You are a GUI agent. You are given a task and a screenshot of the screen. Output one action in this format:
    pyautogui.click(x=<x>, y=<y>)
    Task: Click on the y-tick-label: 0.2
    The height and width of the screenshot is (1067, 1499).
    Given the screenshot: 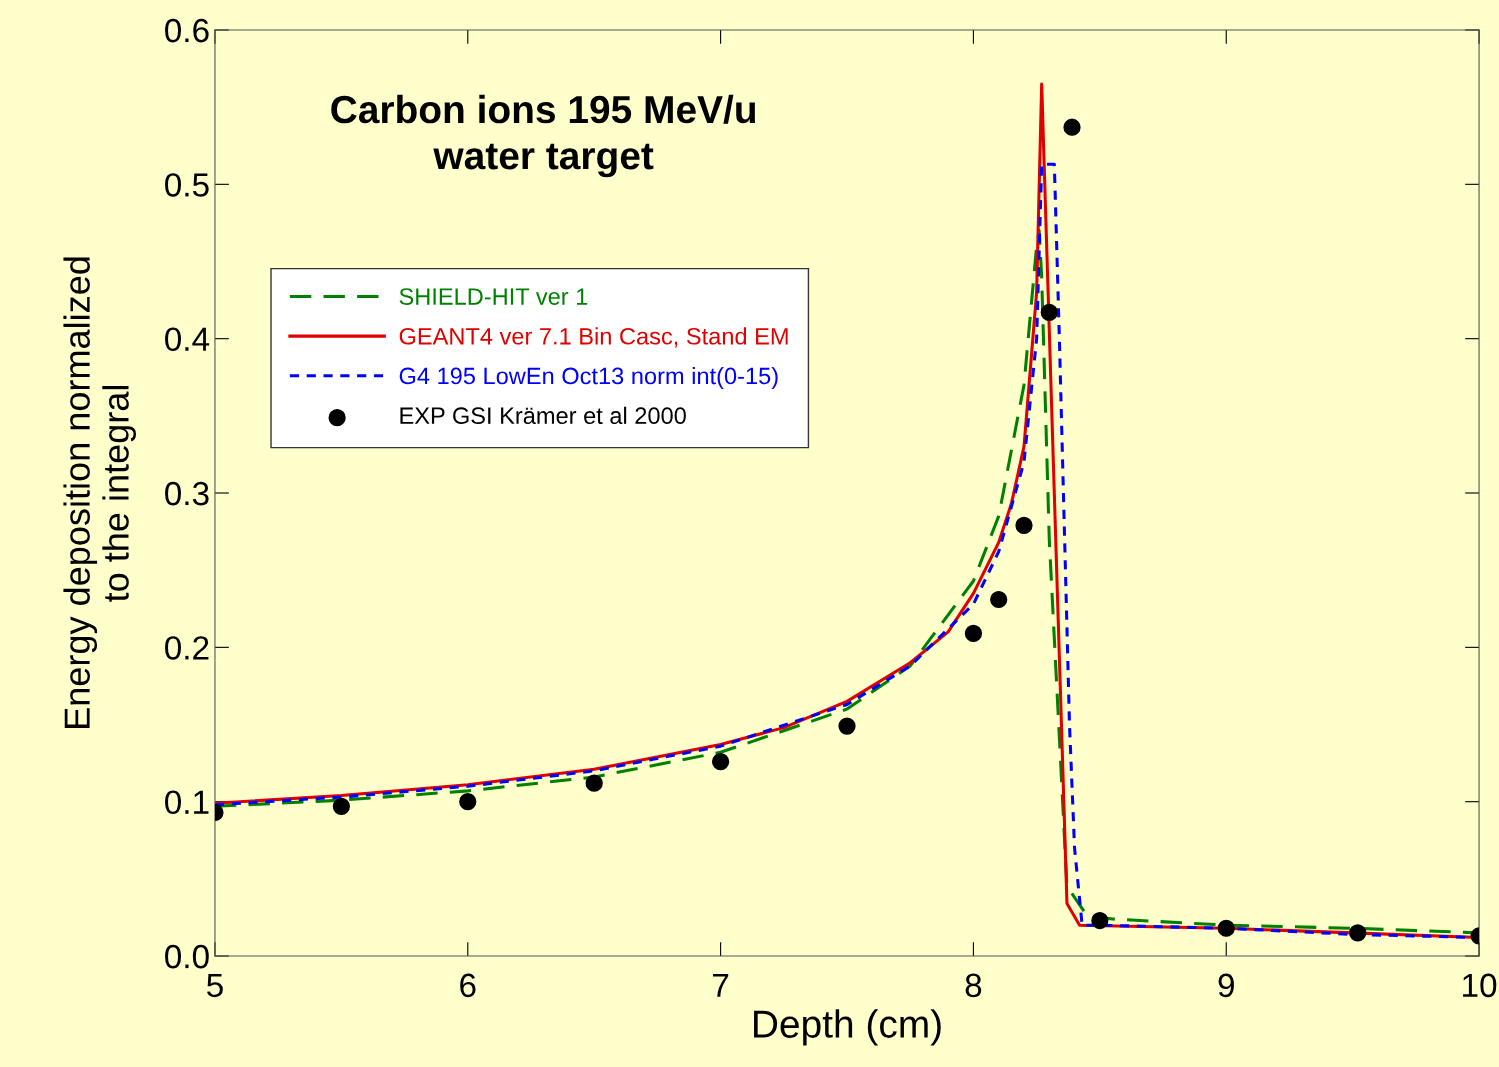 What is the action you would take?
    pyautogui.click(x=187, y=648)
    